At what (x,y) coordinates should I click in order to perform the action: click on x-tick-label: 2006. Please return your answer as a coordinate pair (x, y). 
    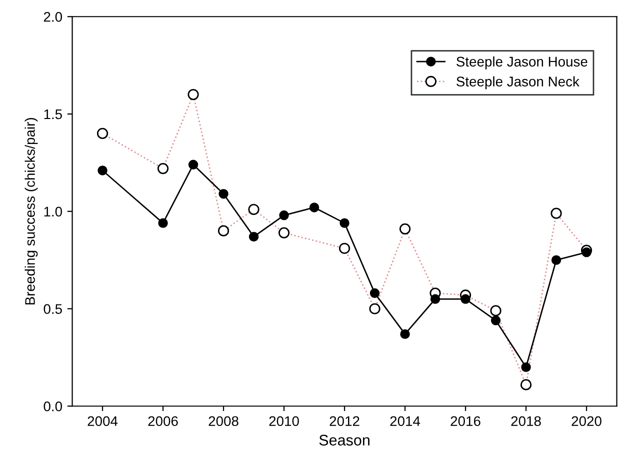
    Looking at the image, I should click on (163, 421).